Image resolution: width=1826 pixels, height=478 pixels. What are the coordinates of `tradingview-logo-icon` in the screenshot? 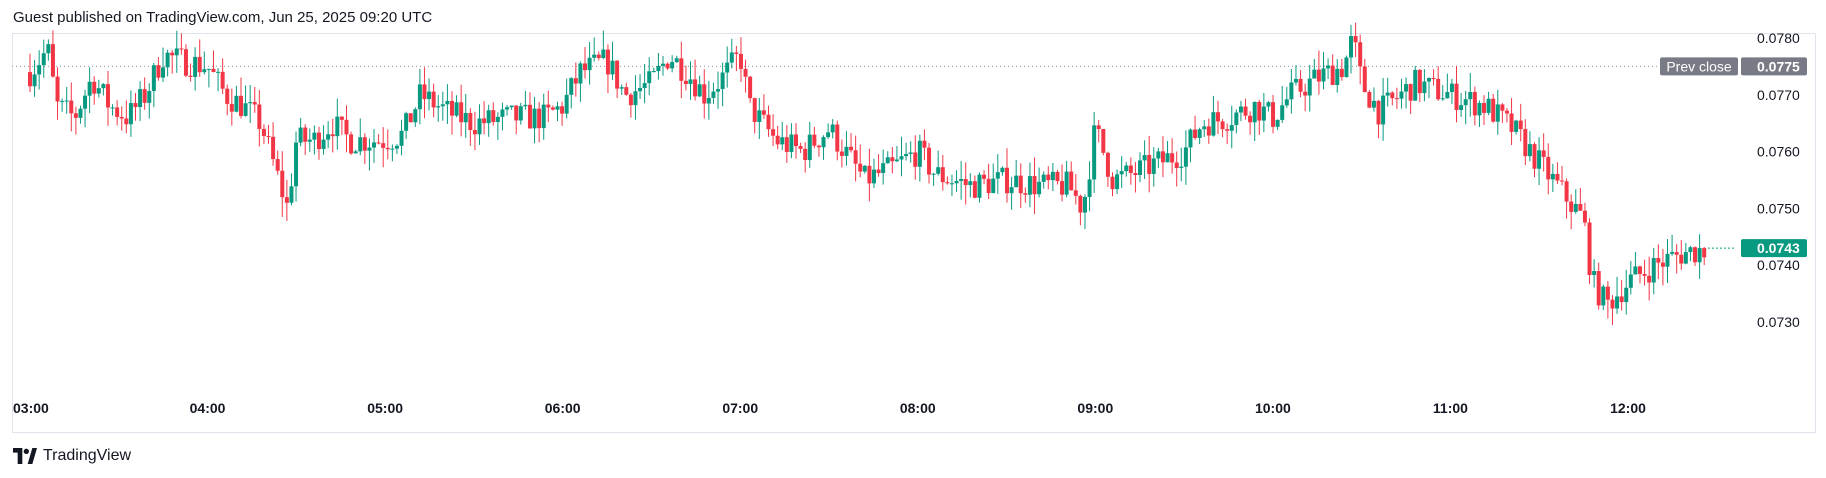 It's located at (25, 456).